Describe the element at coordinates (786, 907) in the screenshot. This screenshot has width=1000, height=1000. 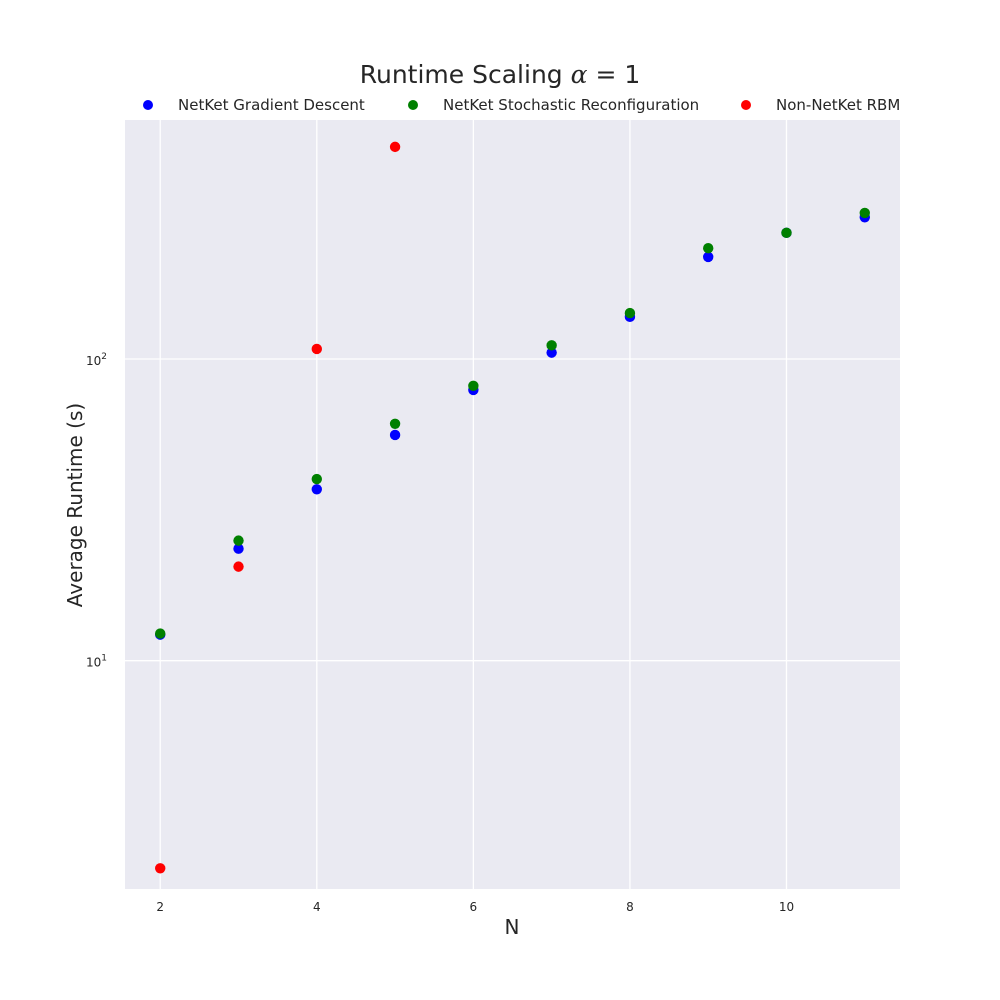
I see `x-tick-label: 10` at that location.